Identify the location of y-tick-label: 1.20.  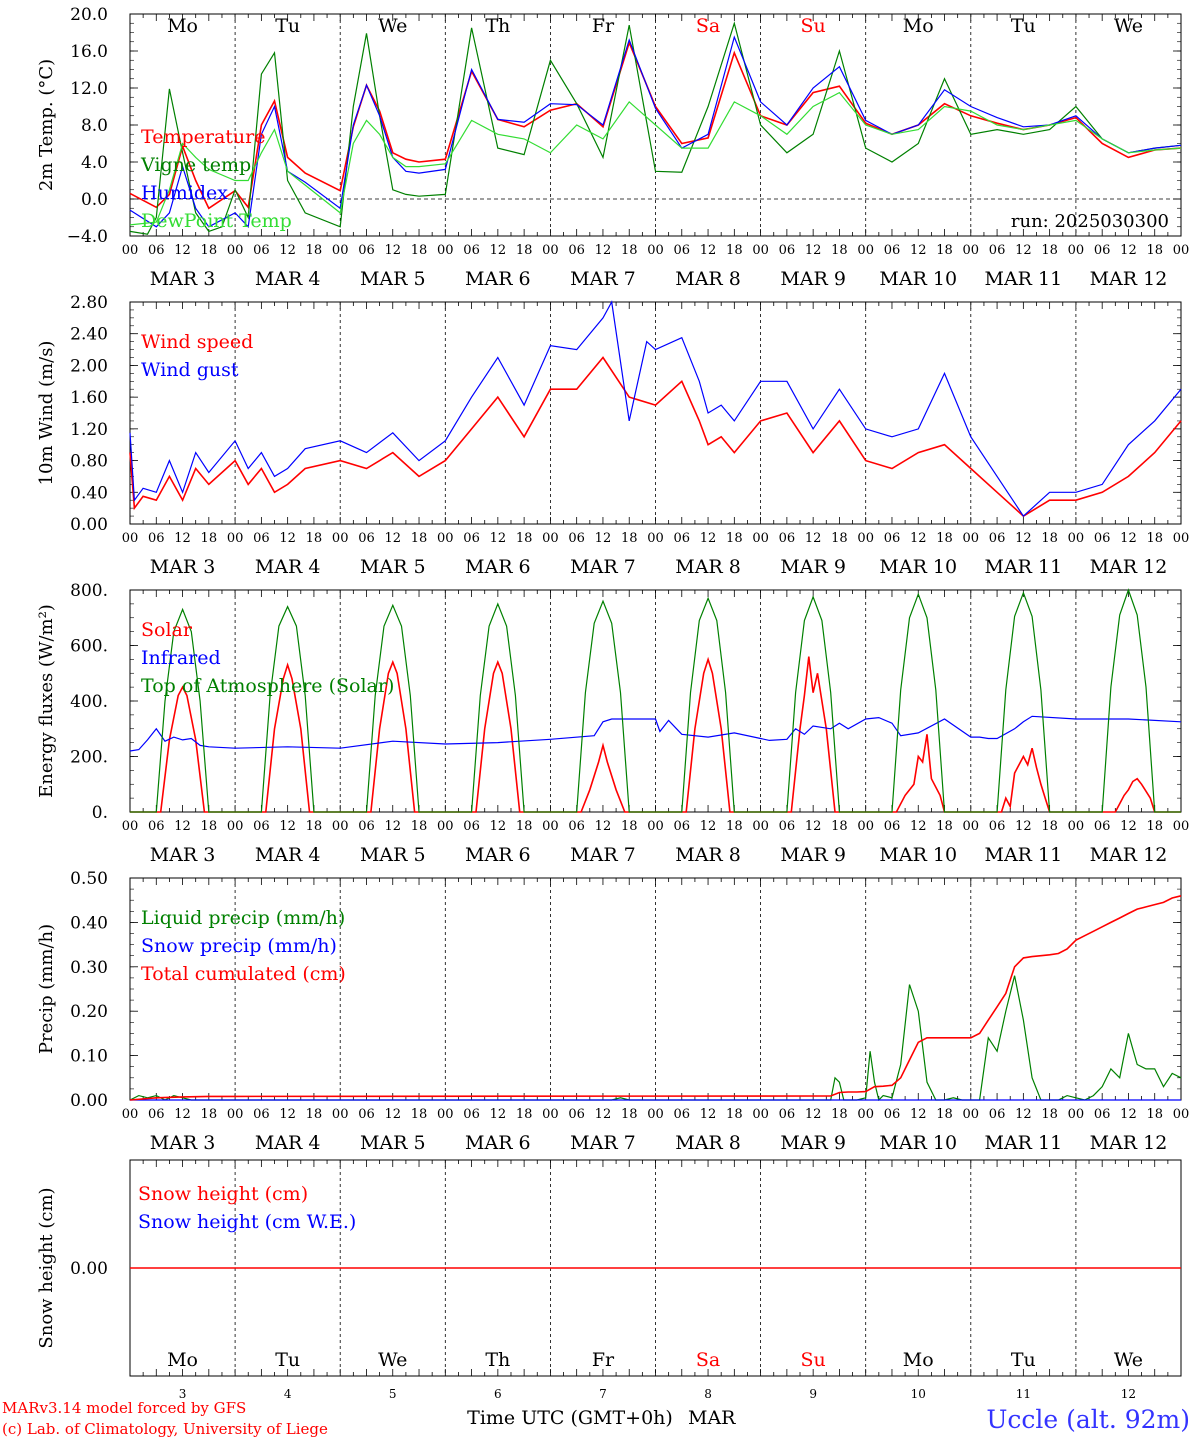
(89, 430).